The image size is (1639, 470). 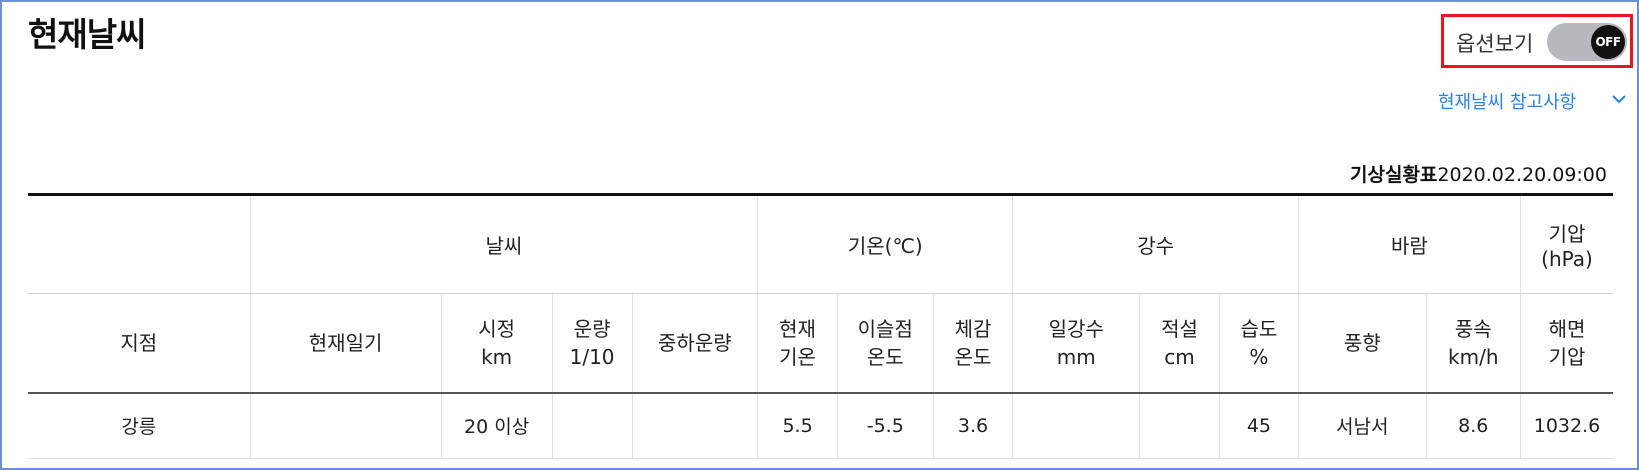 What do you see at coordinates (1076, 343) in the screenshot?
I see `col-header-daily-precip: 일강수 mm` at bounding box center [1076, 343].